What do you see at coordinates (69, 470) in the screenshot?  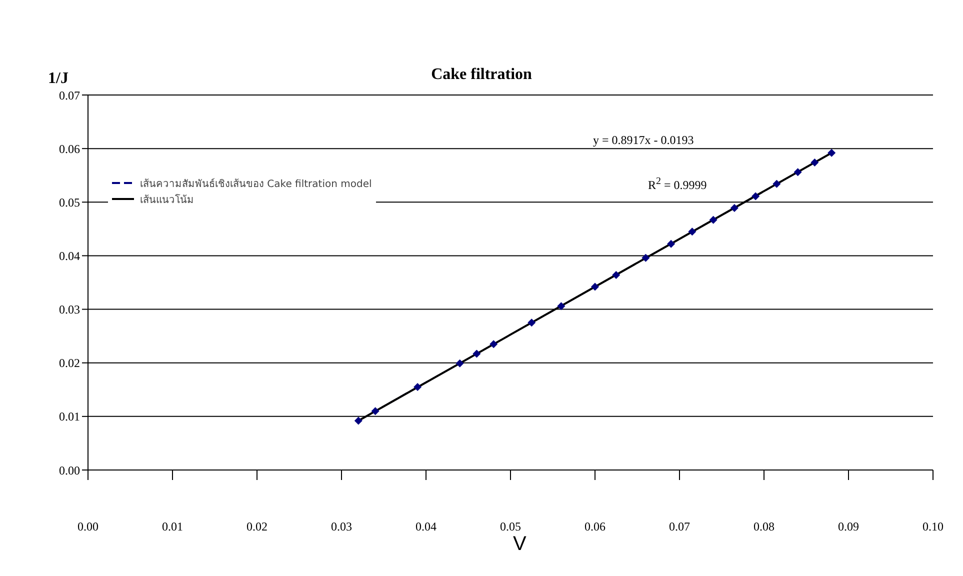 I see `y-tick-label: 0.00` at bounding box center [69, 470].